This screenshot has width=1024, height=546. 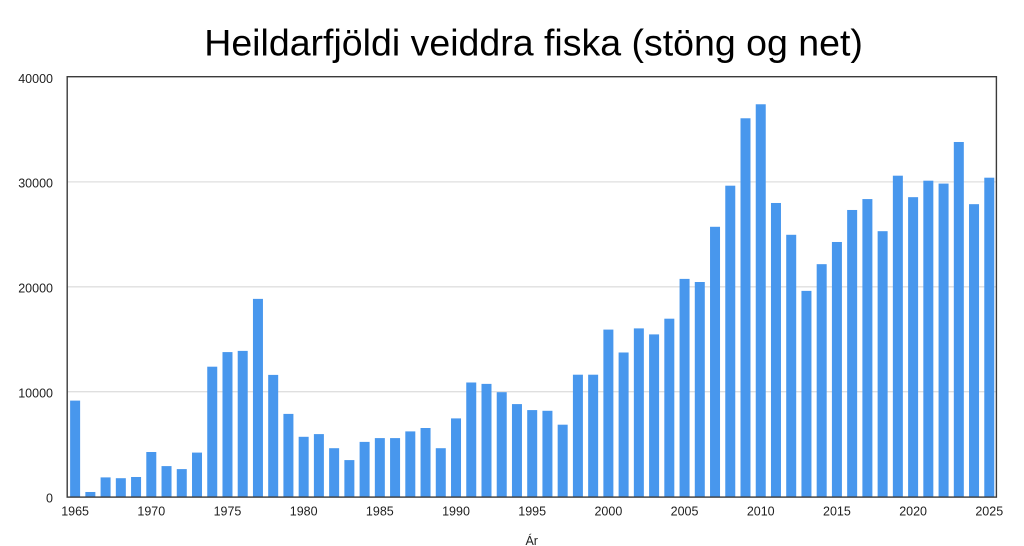 What do you see at coordinates (989, 511) in the screenshot?
I see `svg-text: 2025` at bounding box center [989, 511].